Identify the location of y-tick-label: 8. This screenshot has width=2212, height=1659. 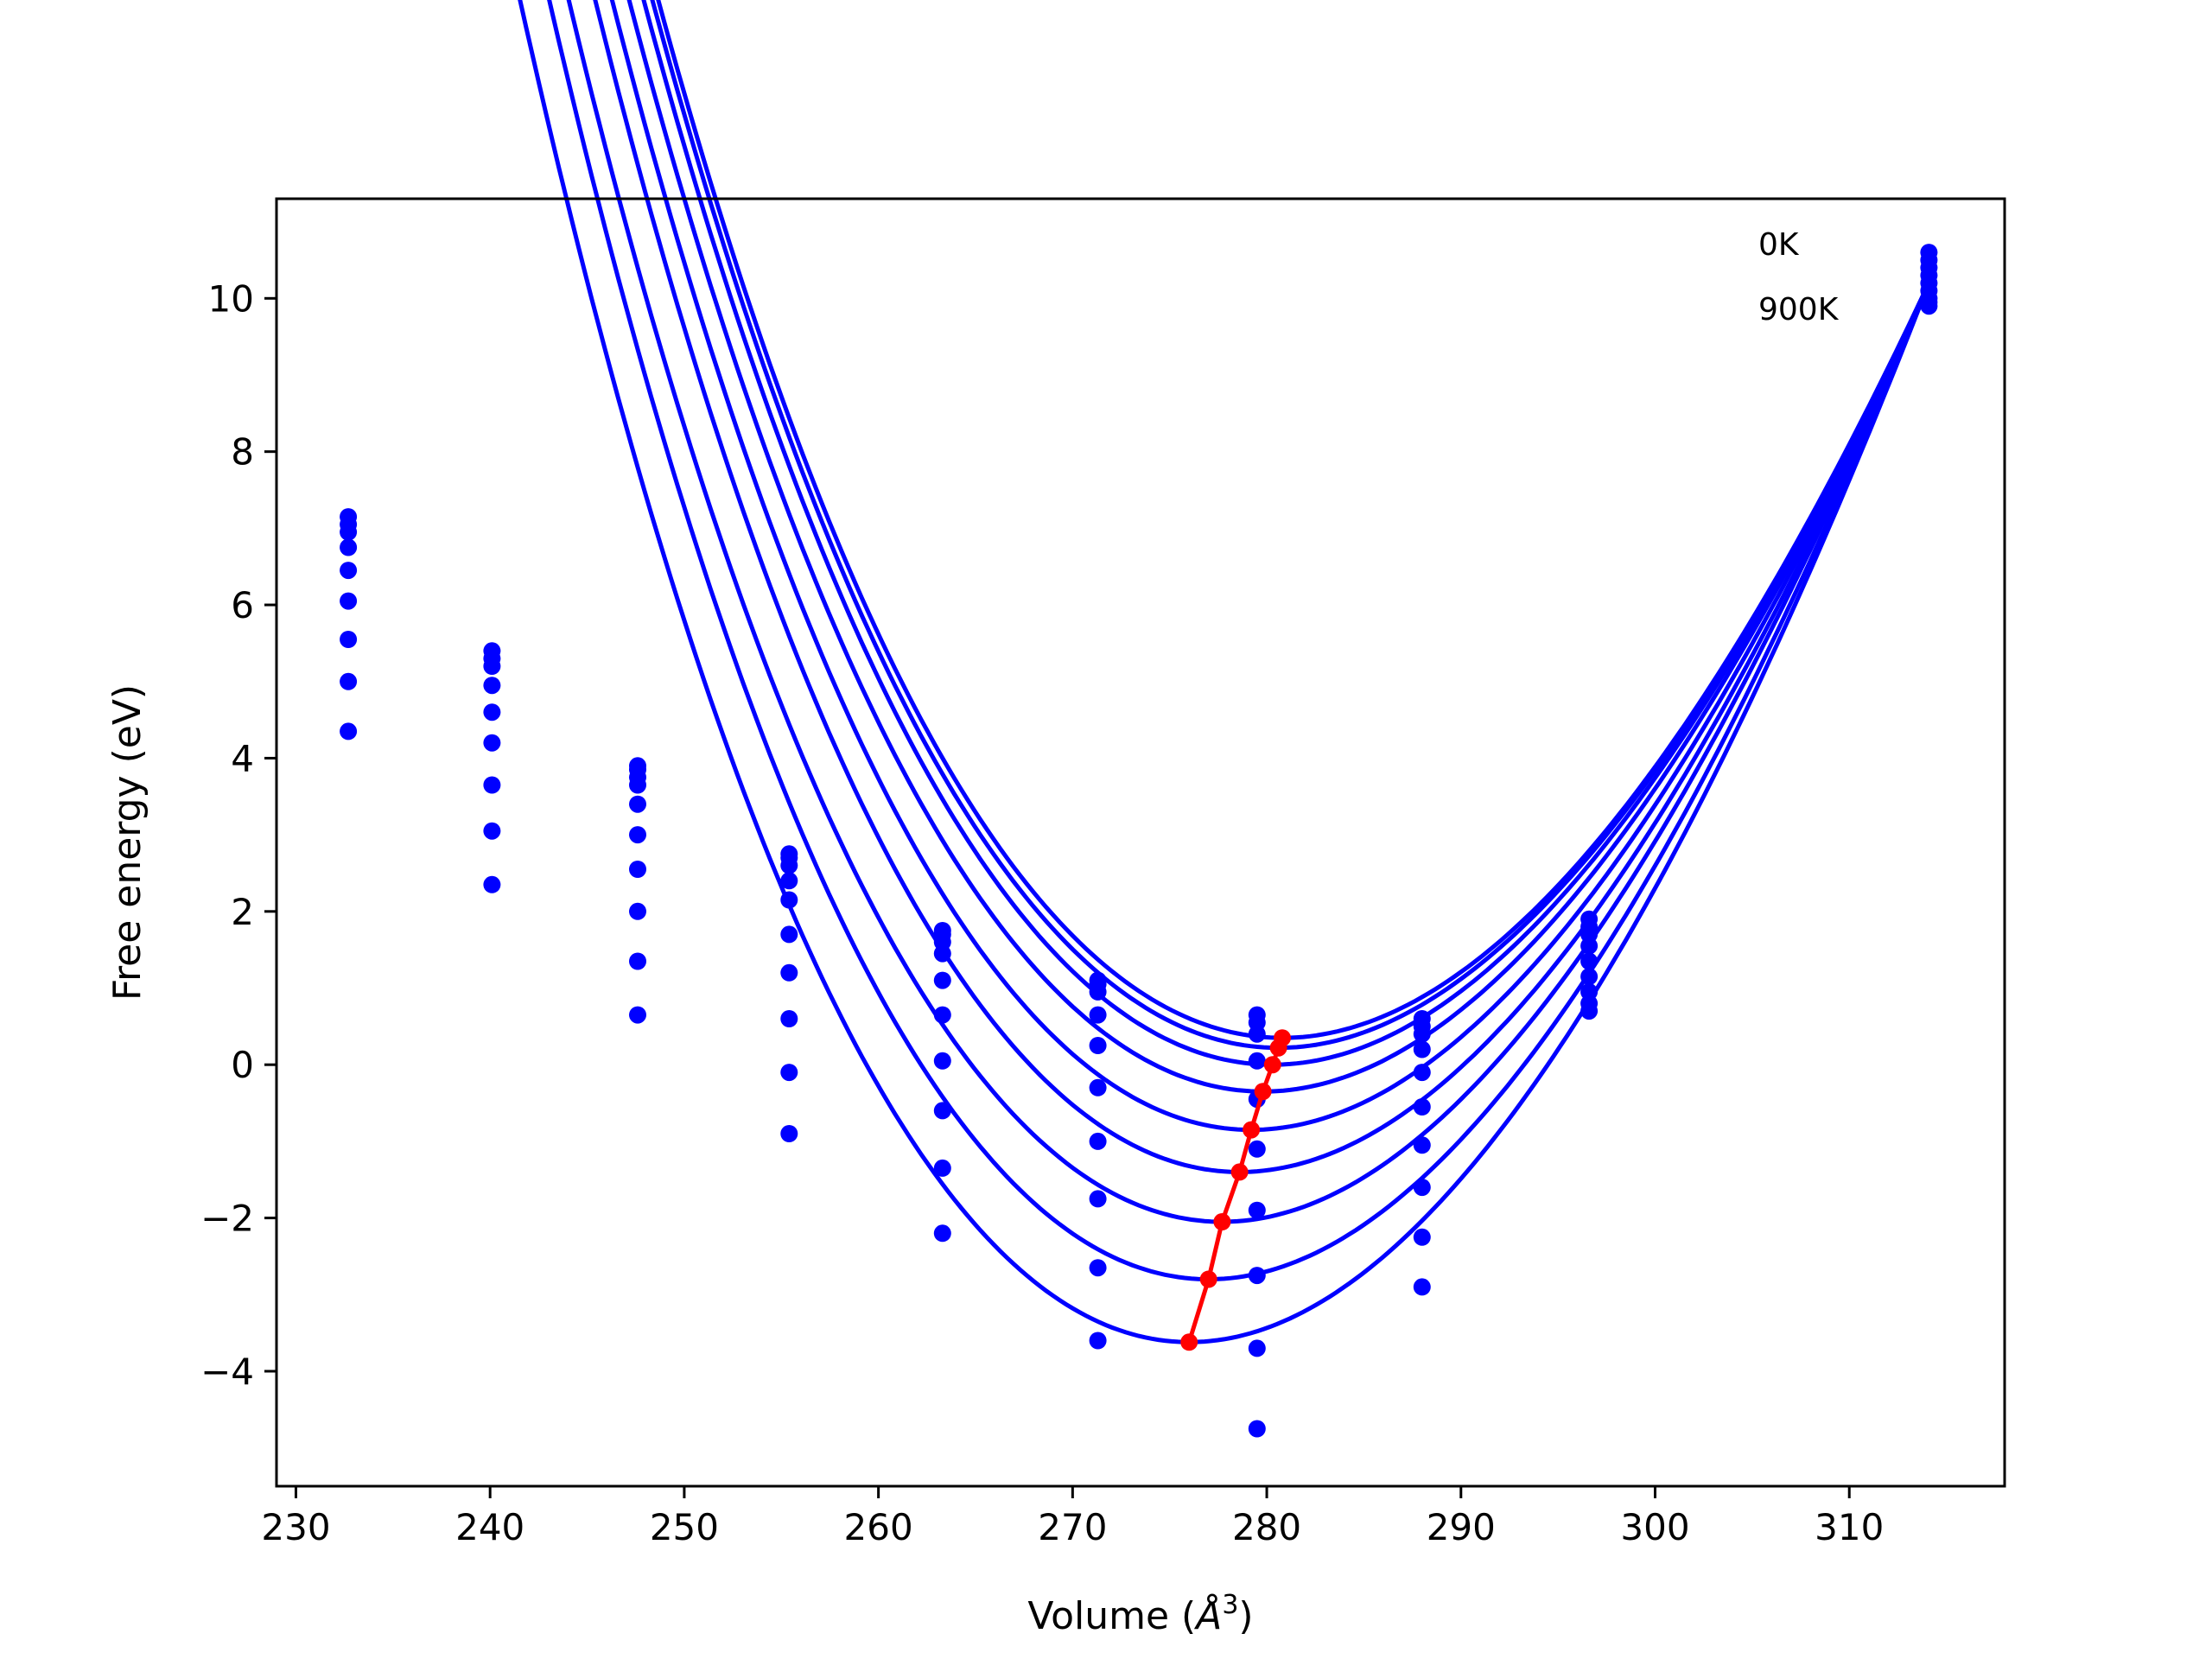
(242, 452).